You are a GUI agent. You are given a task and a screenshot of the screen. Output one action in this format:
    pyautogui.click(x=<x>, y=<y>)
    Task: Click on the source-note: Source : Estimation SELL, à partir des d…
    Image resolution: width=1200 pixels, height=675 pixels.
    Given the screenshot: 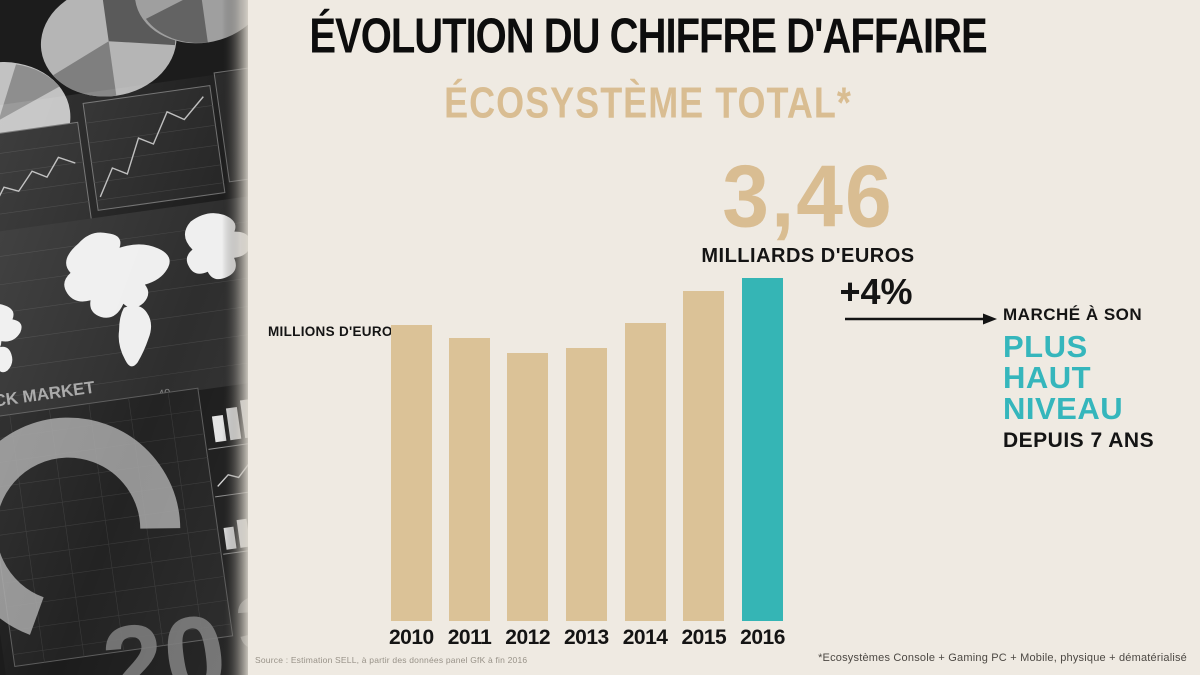 What is the action you would take?
    pyautogui.click(x=391, y=660)
    